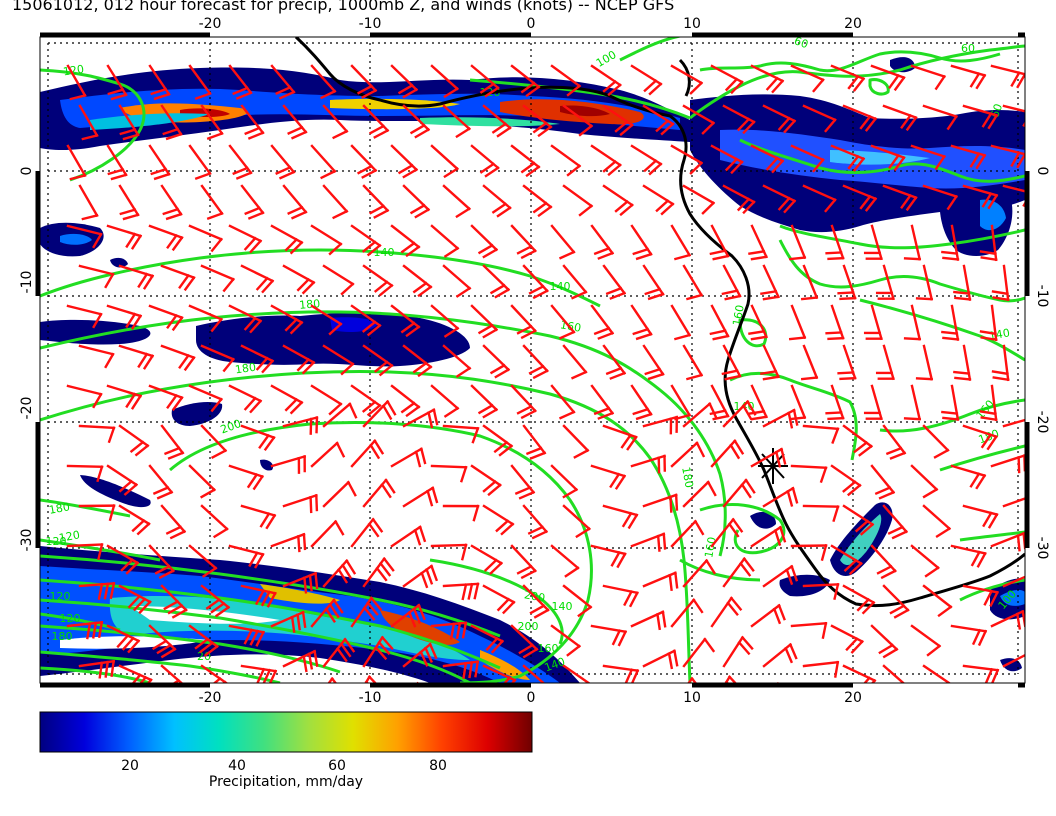 This screenshot has width=1056, height=816. I want to click on top-tick-label: -20, so click(210, 24).